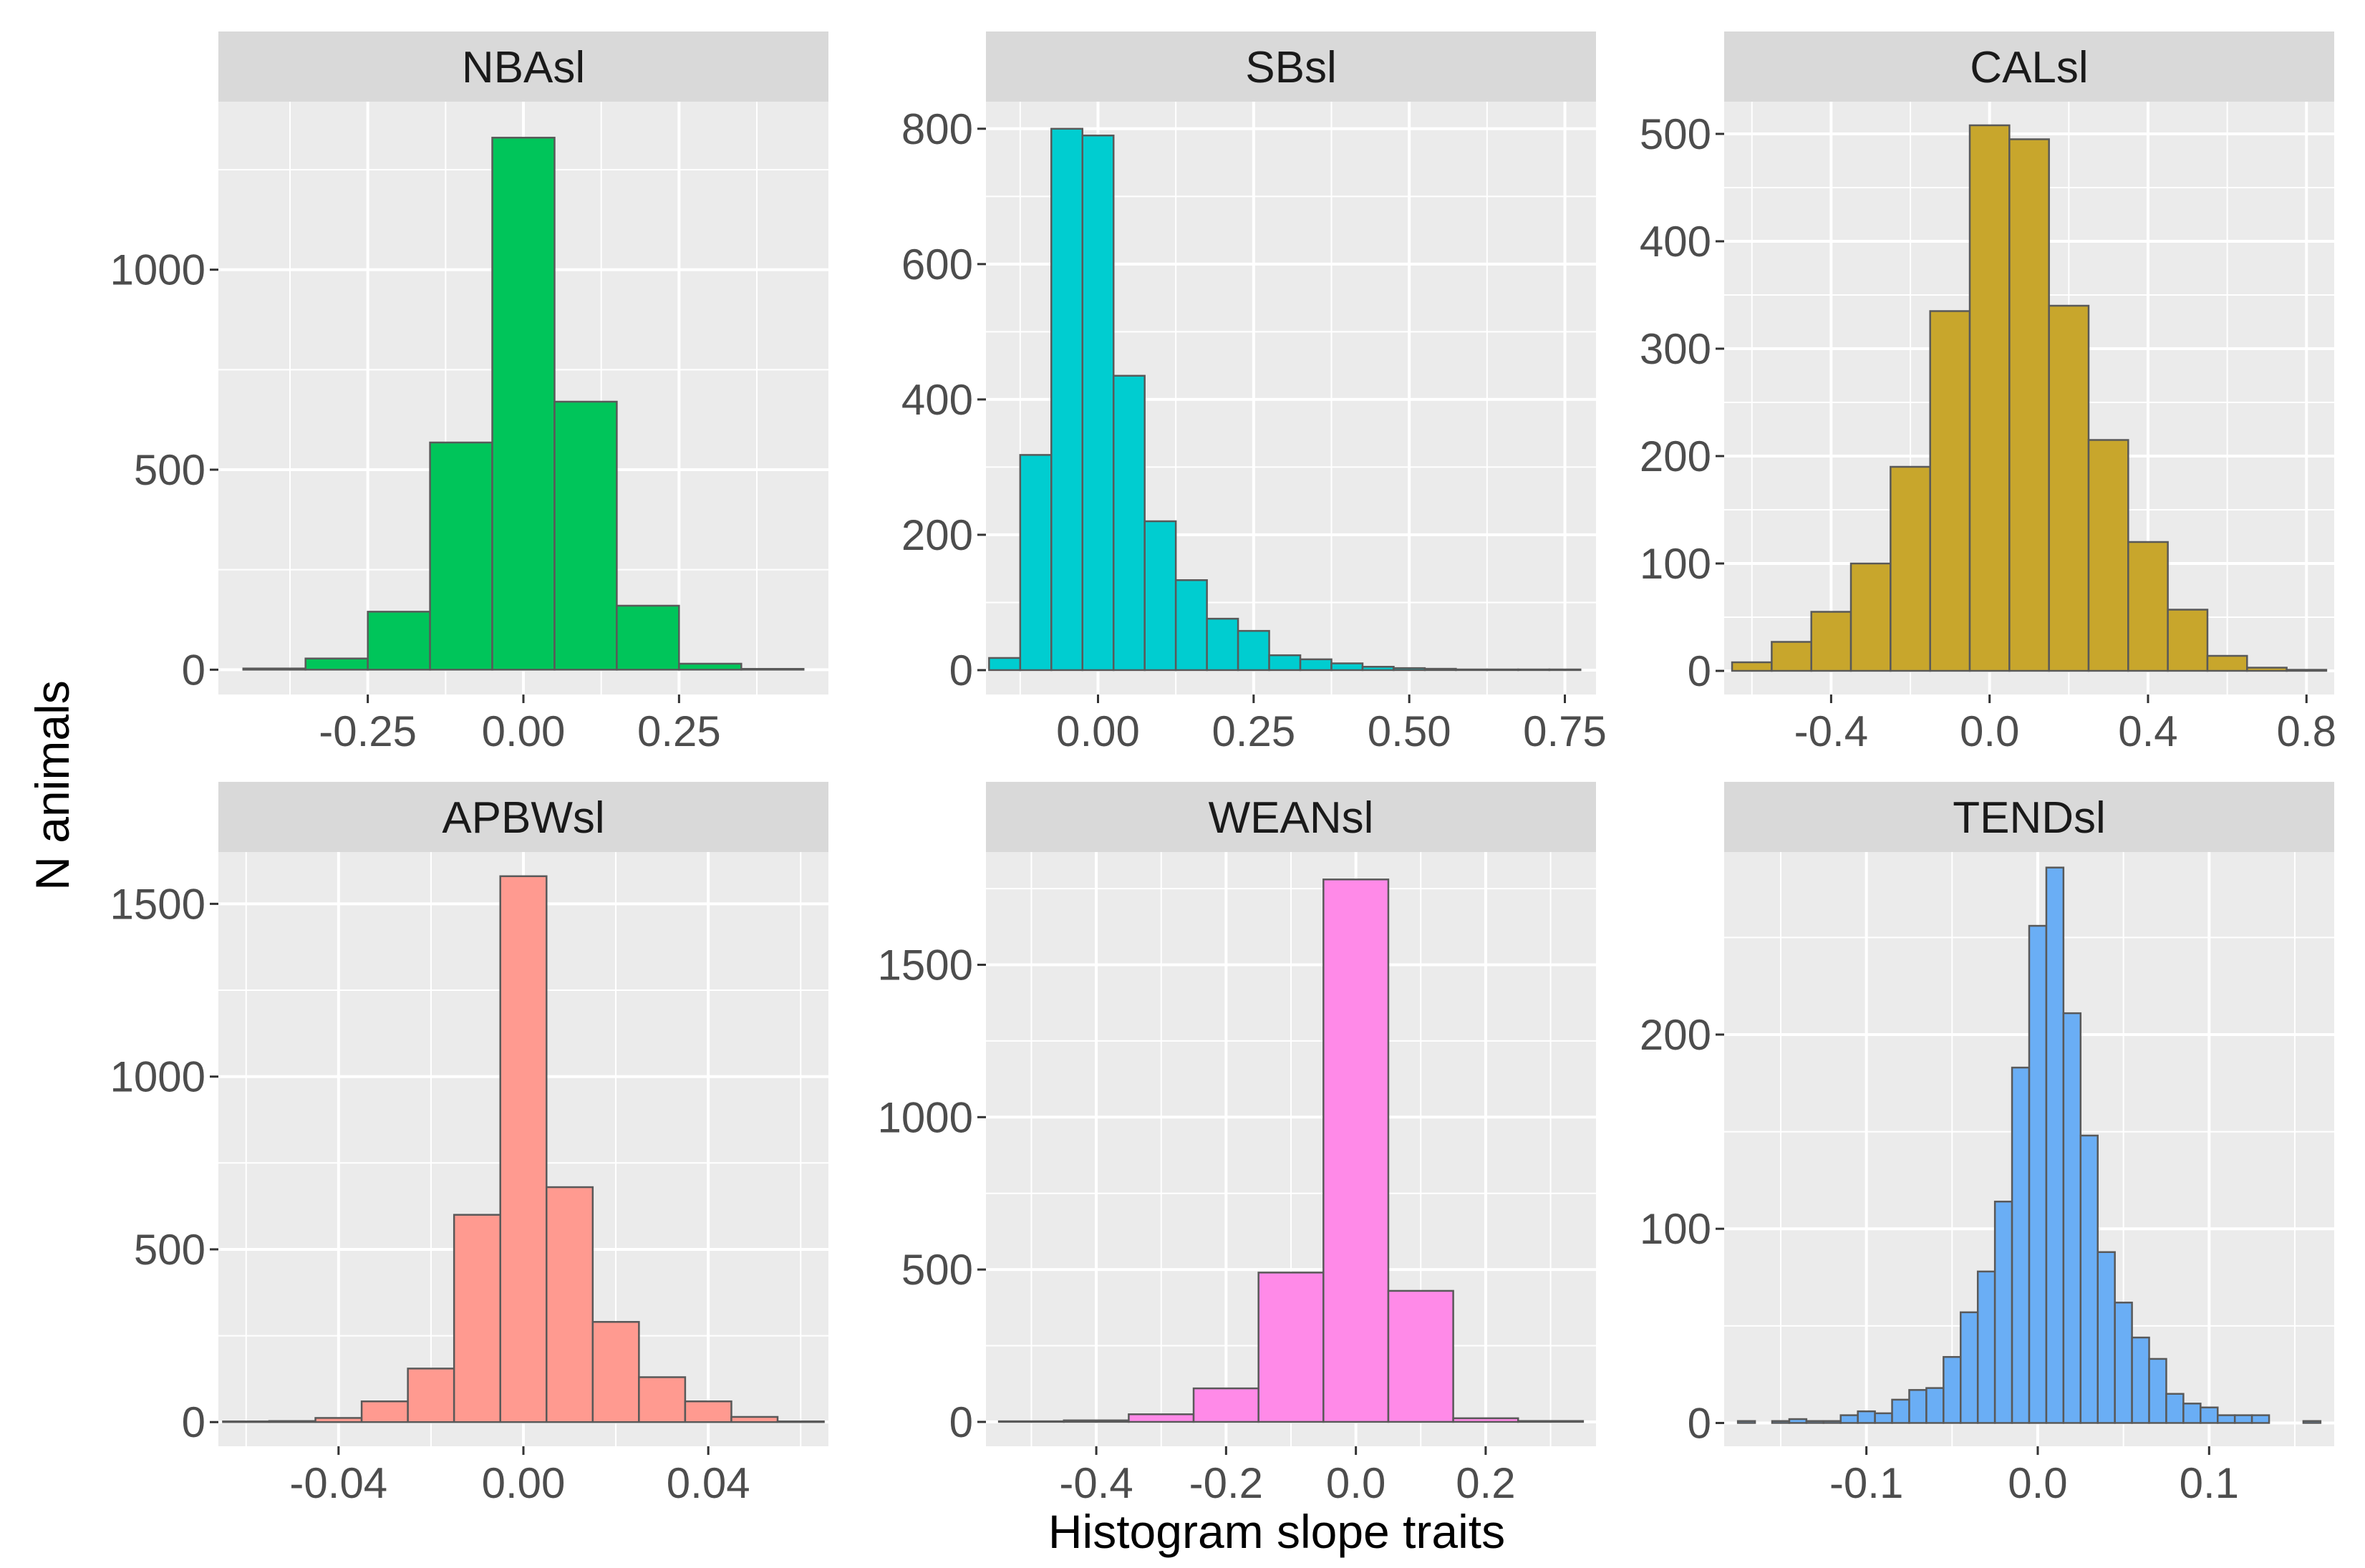  Describe the element at coordinates (2209, 1483) in the screenshot. I see `x-tick-label: 0.1` at that location.